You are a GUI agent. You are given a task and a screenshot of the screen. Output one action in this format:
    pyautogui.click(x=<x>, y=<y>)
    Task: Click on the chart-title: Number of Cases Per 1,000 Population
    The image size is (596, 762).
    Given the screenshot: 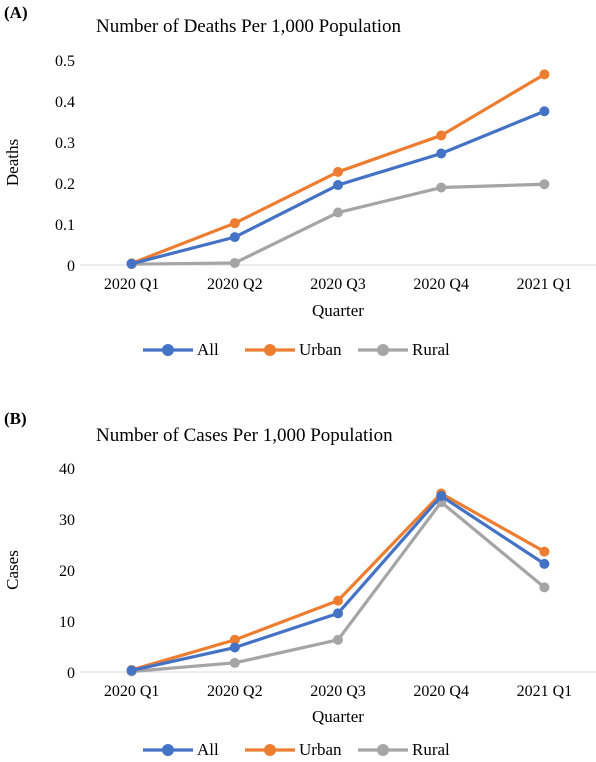 What is the action you would take?
    pyautogui.click(x=244, y=435)
    